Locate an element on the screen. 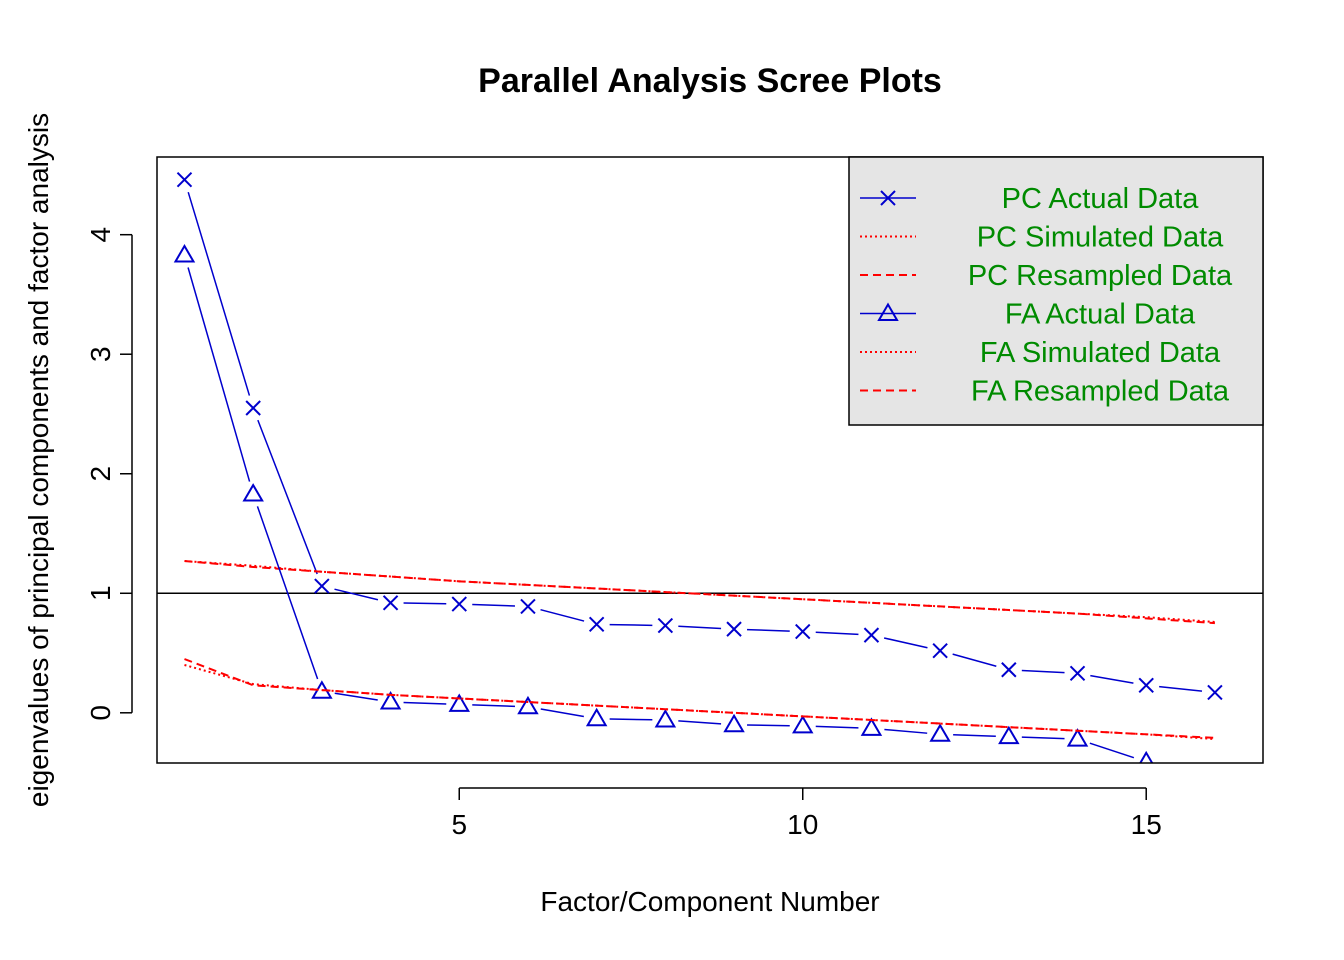  legend-entry: PC Resampled Data is located at coordinates (1046, 276).